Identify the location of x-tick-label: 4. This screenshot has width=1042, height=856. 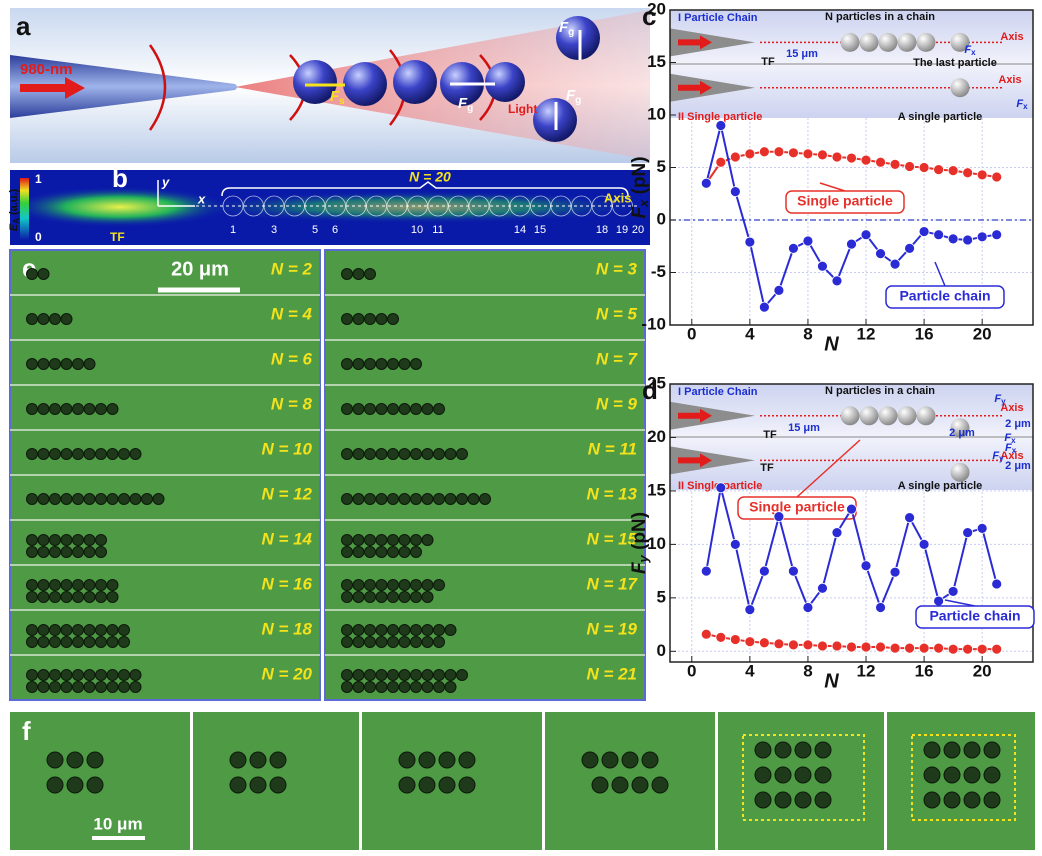
(750, 670).